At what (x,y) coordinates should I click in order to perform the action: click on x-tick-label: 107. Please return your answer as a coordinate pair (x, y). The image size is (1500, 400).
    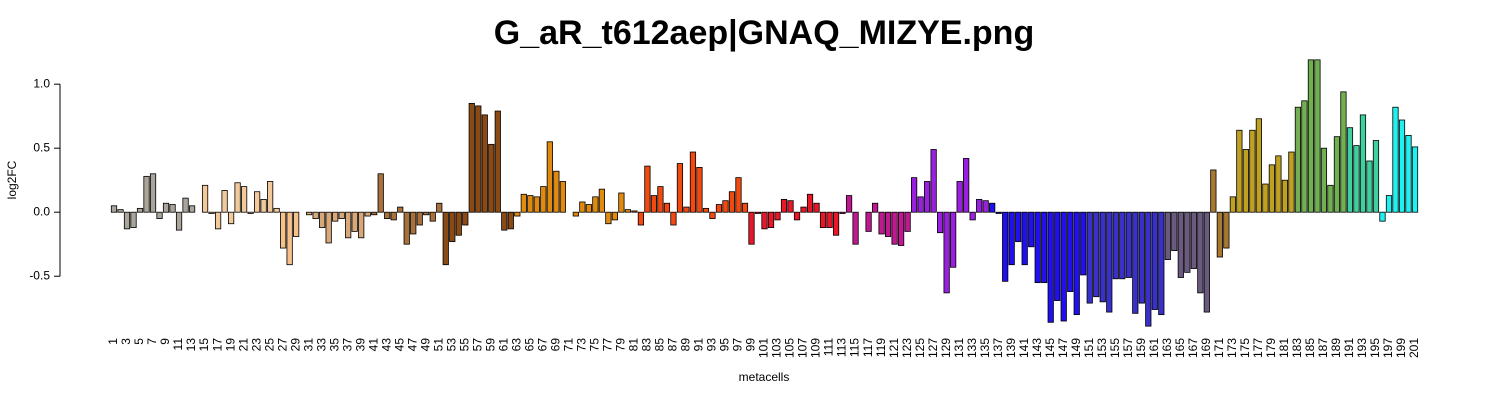
    Looking at the image, I should click on (803, 348).